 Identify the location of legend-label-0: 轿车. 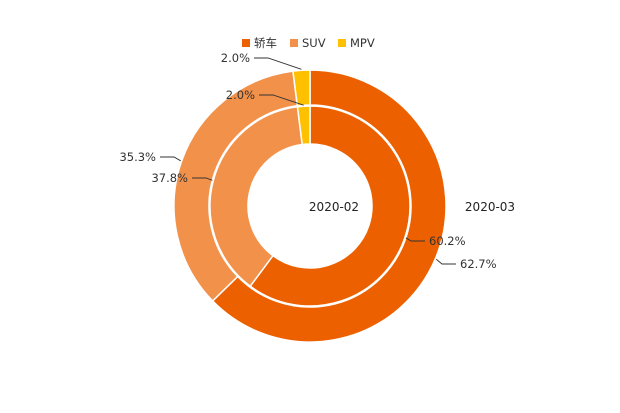
(265, 43).